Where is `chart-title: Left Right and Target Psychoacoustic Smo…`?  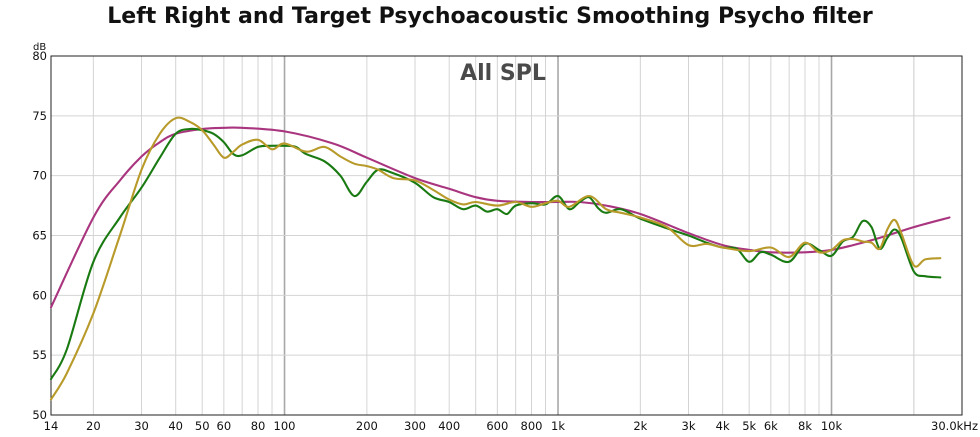 chart-title: Left Right and Target Psychoacoustic Smo… is located at coordinates (490, 16).